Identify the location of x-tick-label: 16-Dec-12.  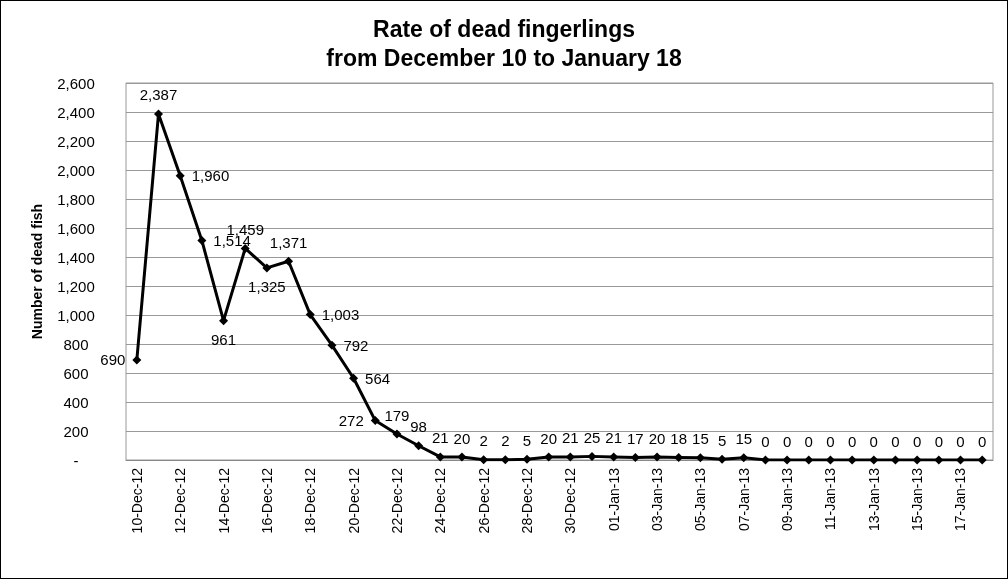
(266, 500).